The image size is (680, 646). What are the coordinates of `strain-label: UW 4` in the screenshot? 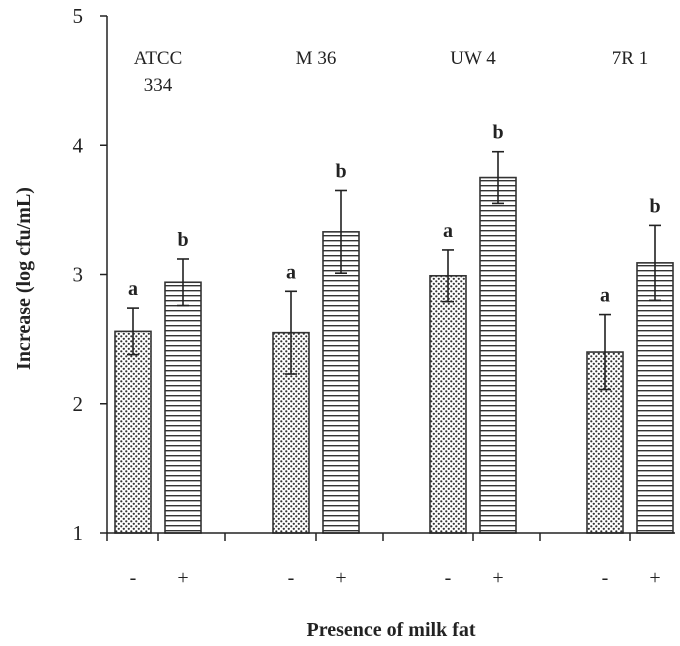 It's located at (473, 58).